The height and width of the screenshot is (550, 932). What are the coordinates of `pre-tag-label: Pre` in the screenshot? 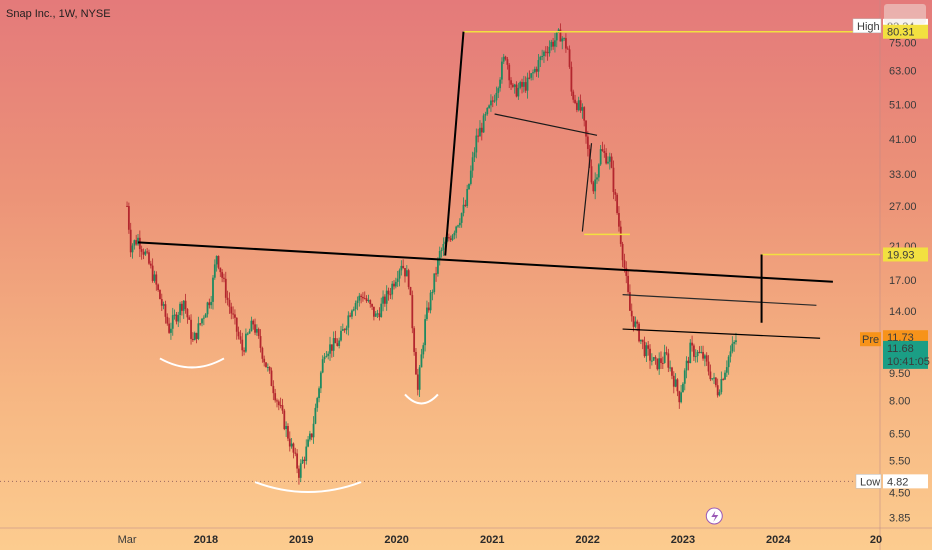 It's located at (870, 340).